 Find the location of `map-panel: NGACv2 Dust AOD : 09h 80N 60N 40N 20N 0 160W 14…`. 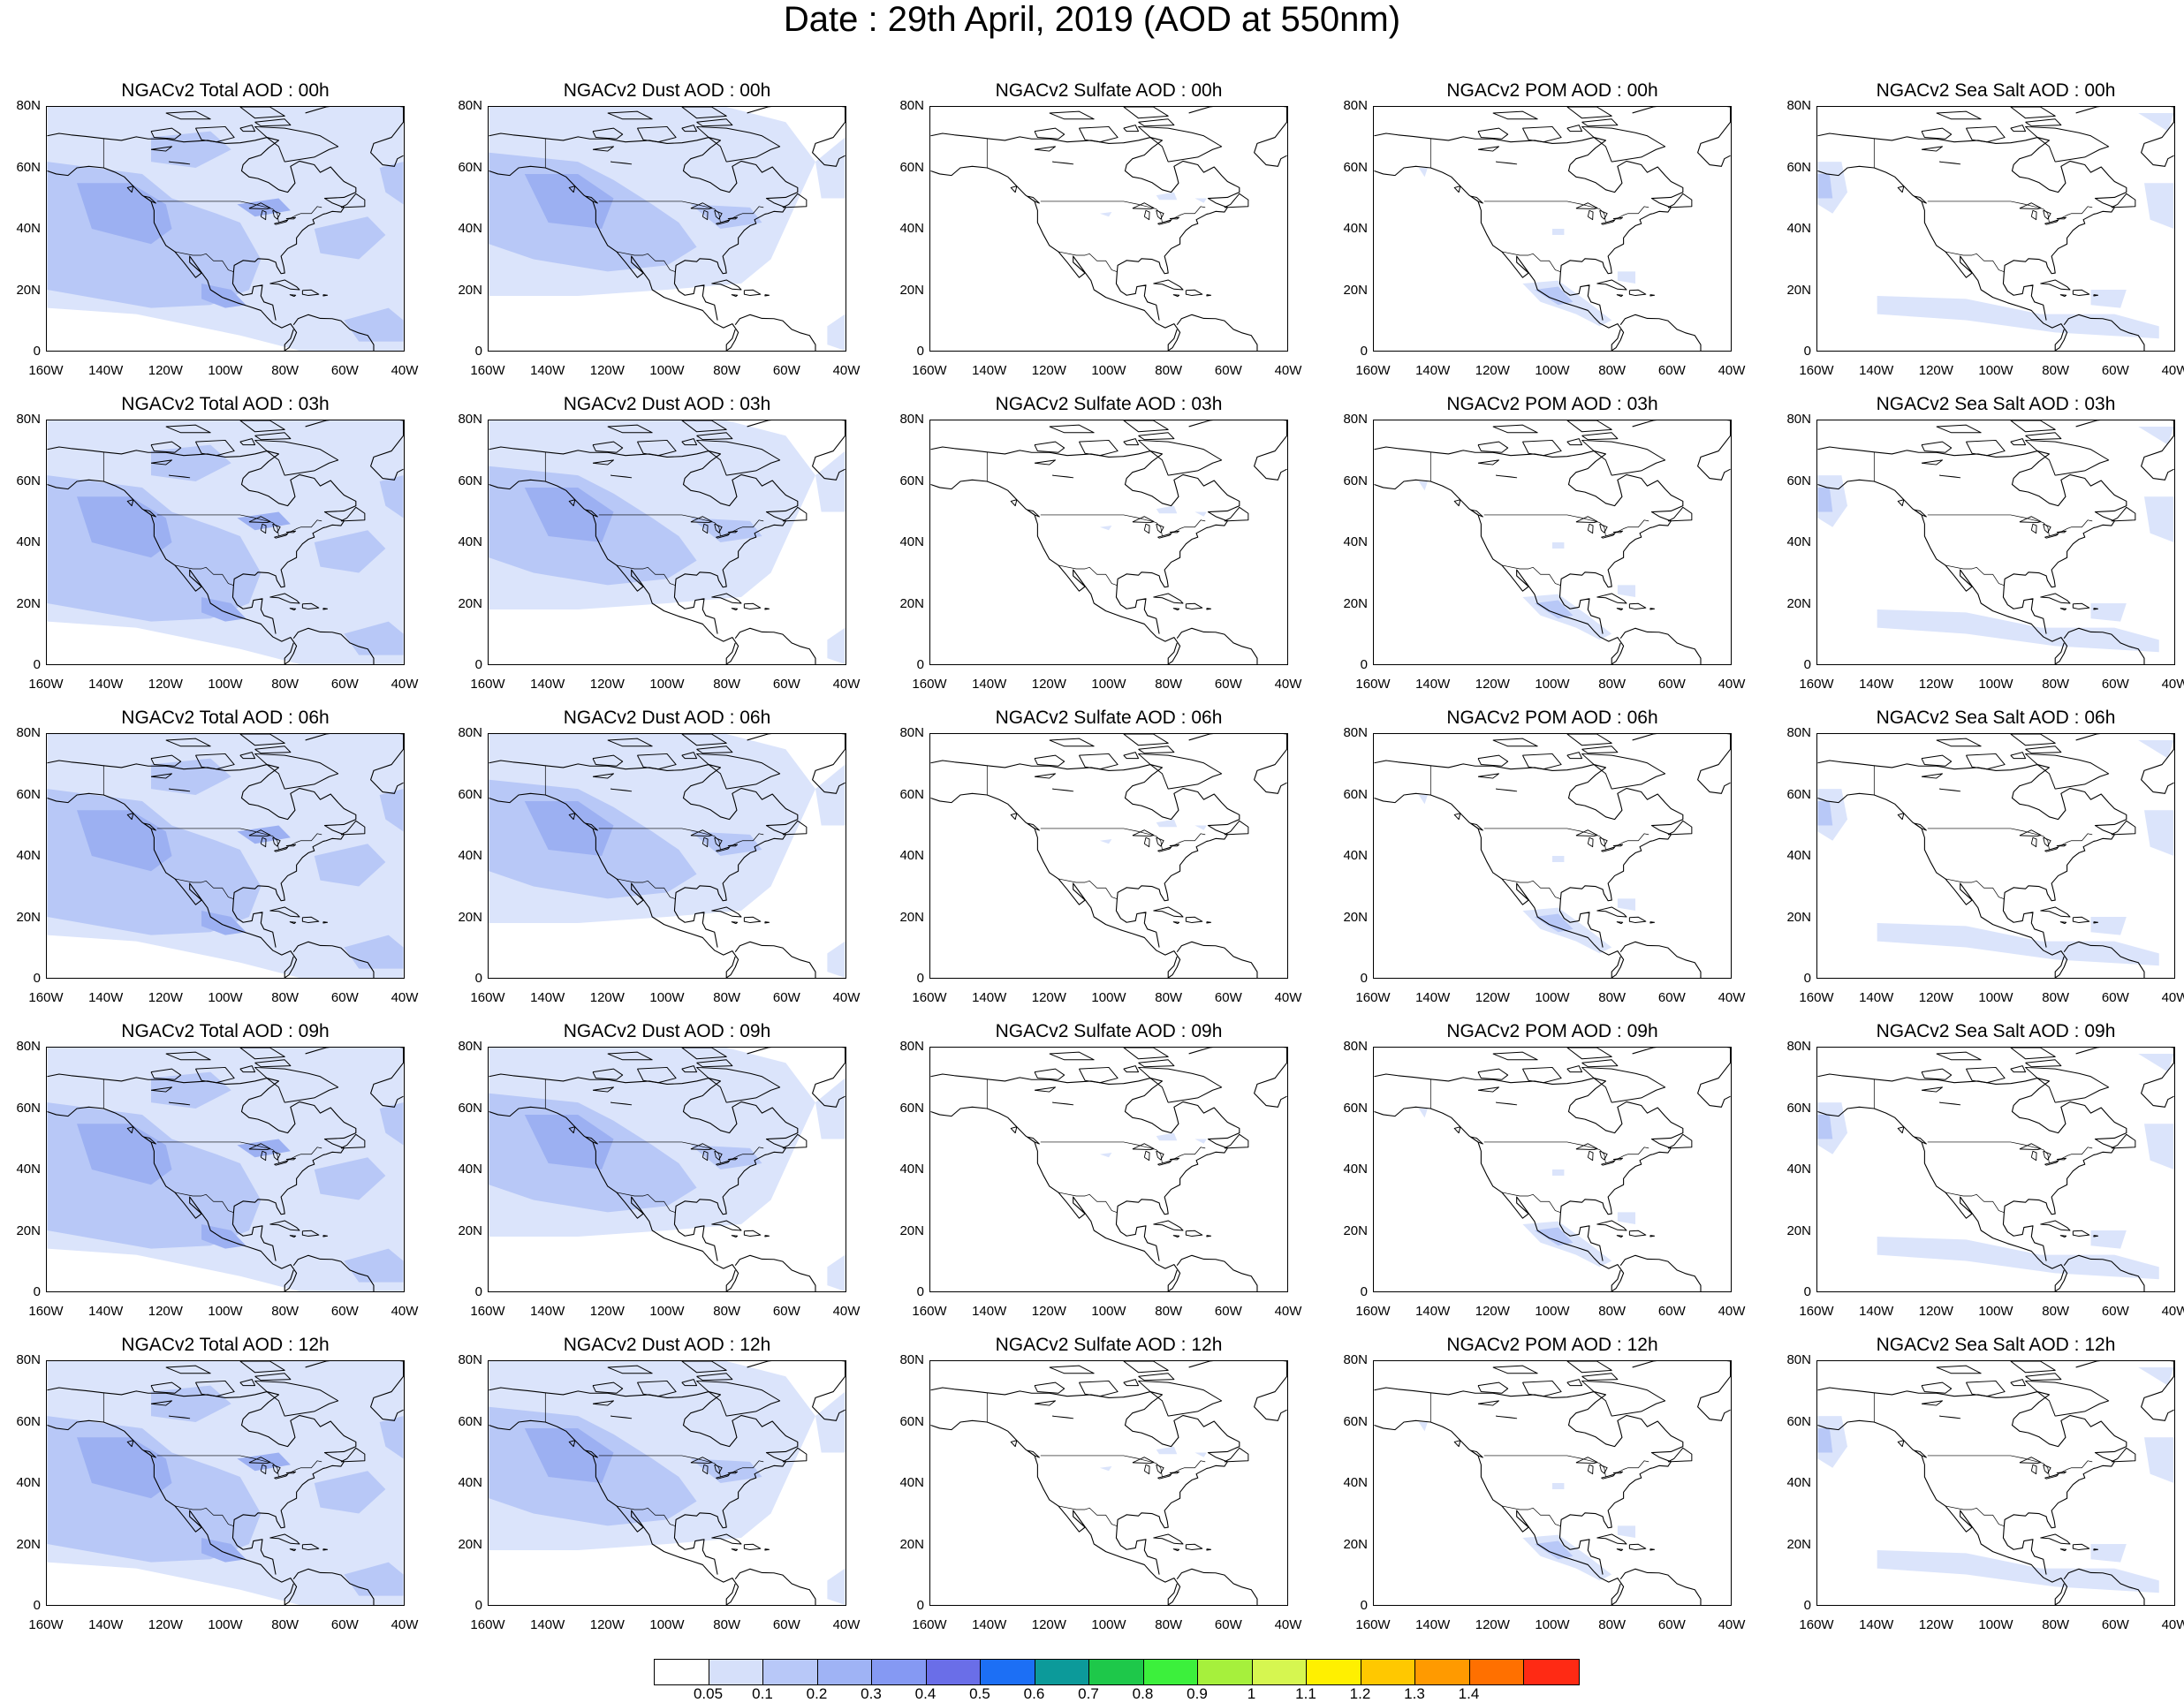

map-panel: NGACv2 Dust AOD : 09h 80N 60N 40N 20N 0 160W 14… is located at coordinates (651, 1172).